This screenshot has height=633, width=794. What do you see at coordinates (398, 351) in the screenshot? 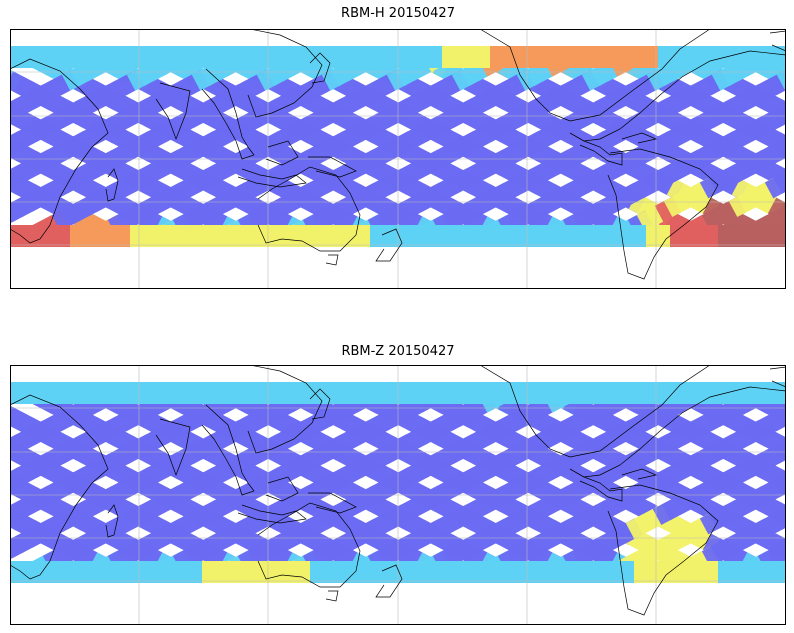
I see `panel-title-bottom: RBM-Z 20150427` at bounding box center [398, 351].